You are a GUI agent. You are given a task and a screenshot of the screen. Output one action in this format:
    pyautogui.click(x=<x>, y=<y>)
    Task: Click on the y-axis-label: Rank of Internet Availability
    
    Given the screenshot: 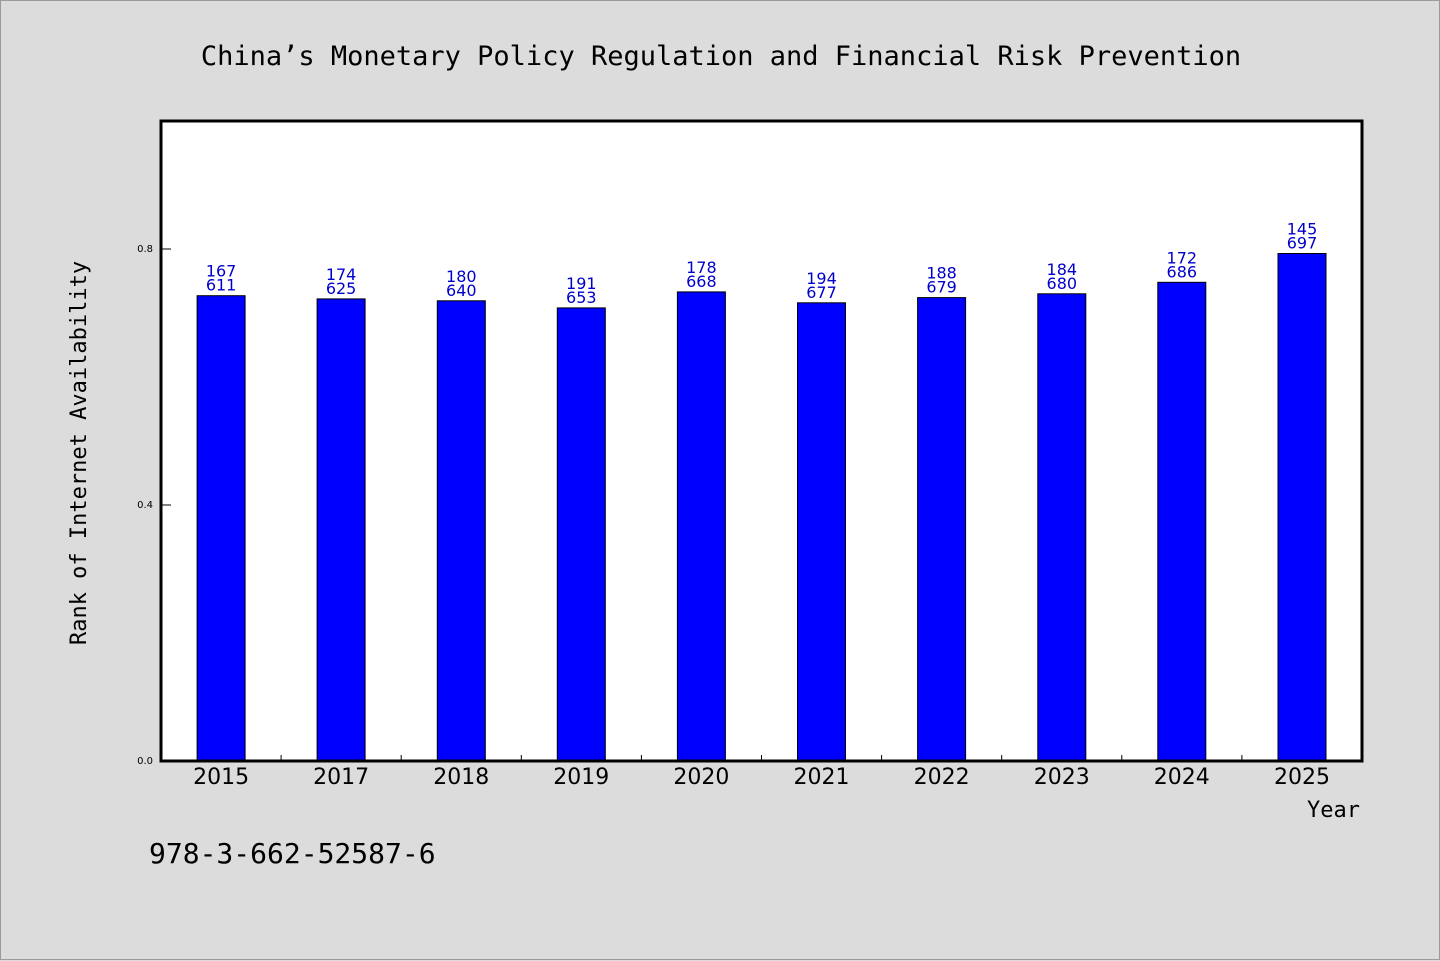 What is the action you would take?
    pyautogui.click(x=79, y=453)
    